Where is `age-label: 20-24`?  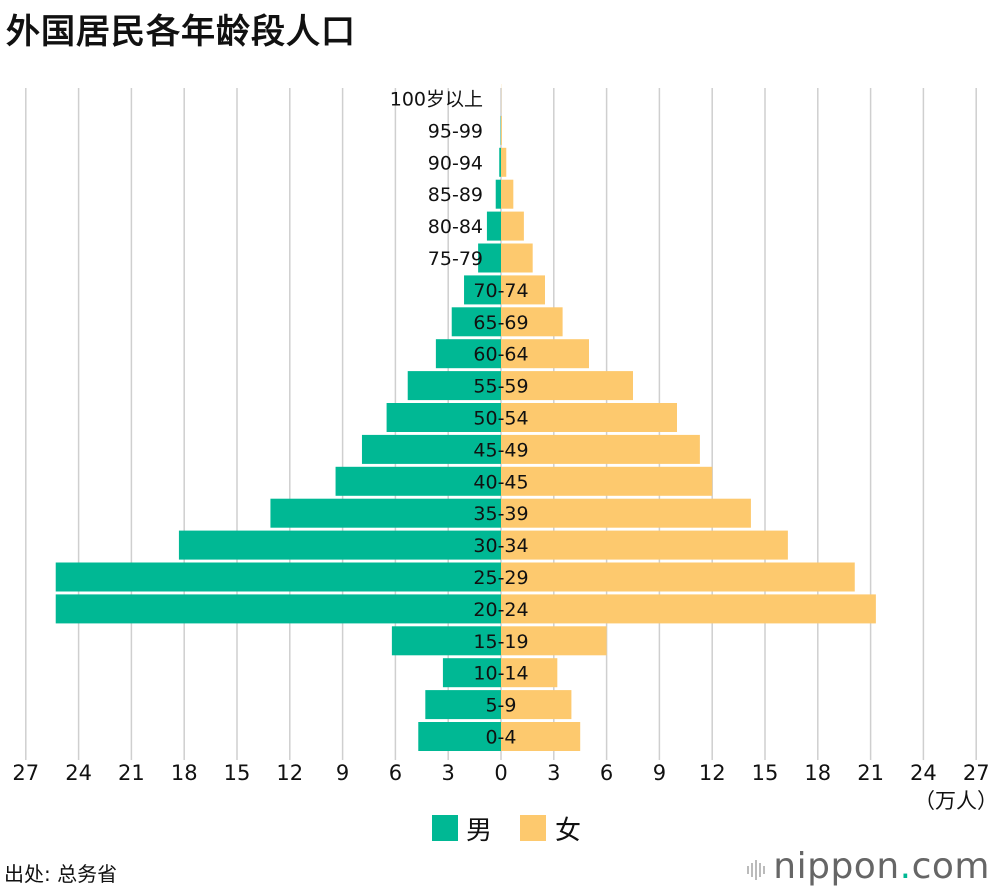 age-label: 20-24 is located at coordinates (500, 610).